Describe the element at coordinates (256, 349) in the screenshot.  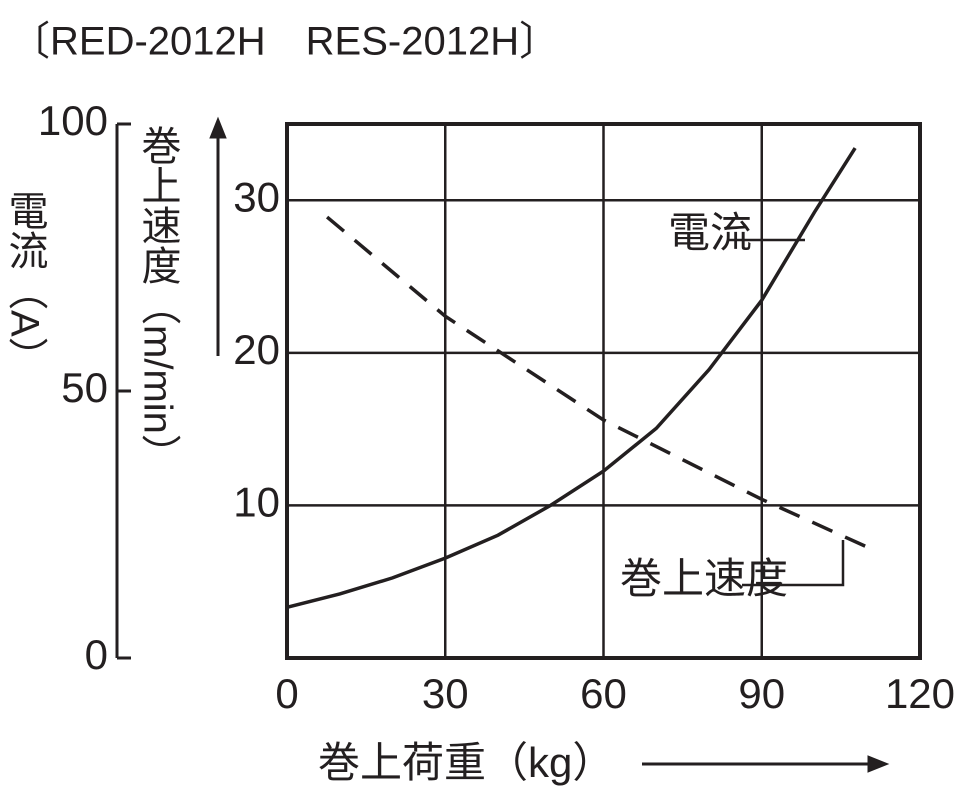
I see `y2-tick-label: 20` at that location.